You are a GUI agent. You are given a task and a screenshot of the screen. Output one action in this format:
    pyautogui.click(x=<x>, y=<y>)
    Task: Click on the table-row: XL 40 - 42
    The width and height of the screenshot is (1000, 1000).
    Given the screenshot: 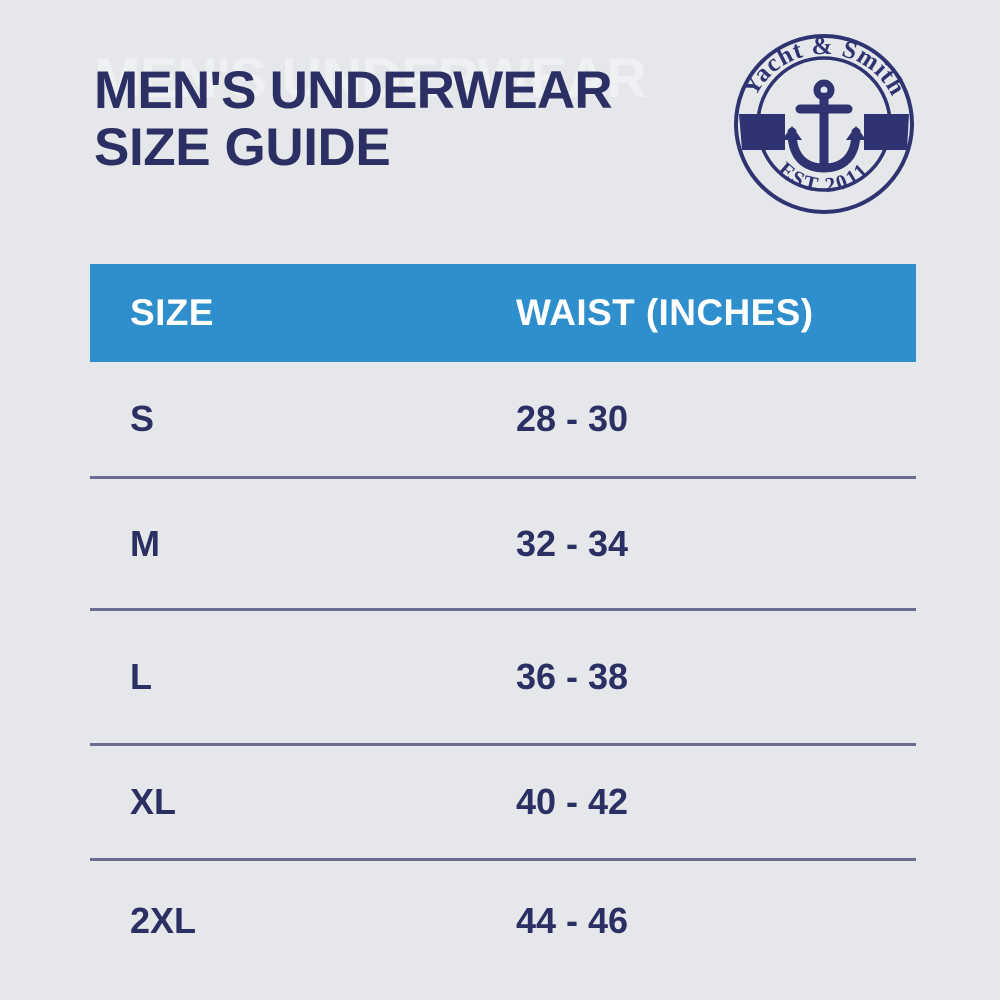 What is the action you would take?
    pyautogui.click(x=503, y=802)
    